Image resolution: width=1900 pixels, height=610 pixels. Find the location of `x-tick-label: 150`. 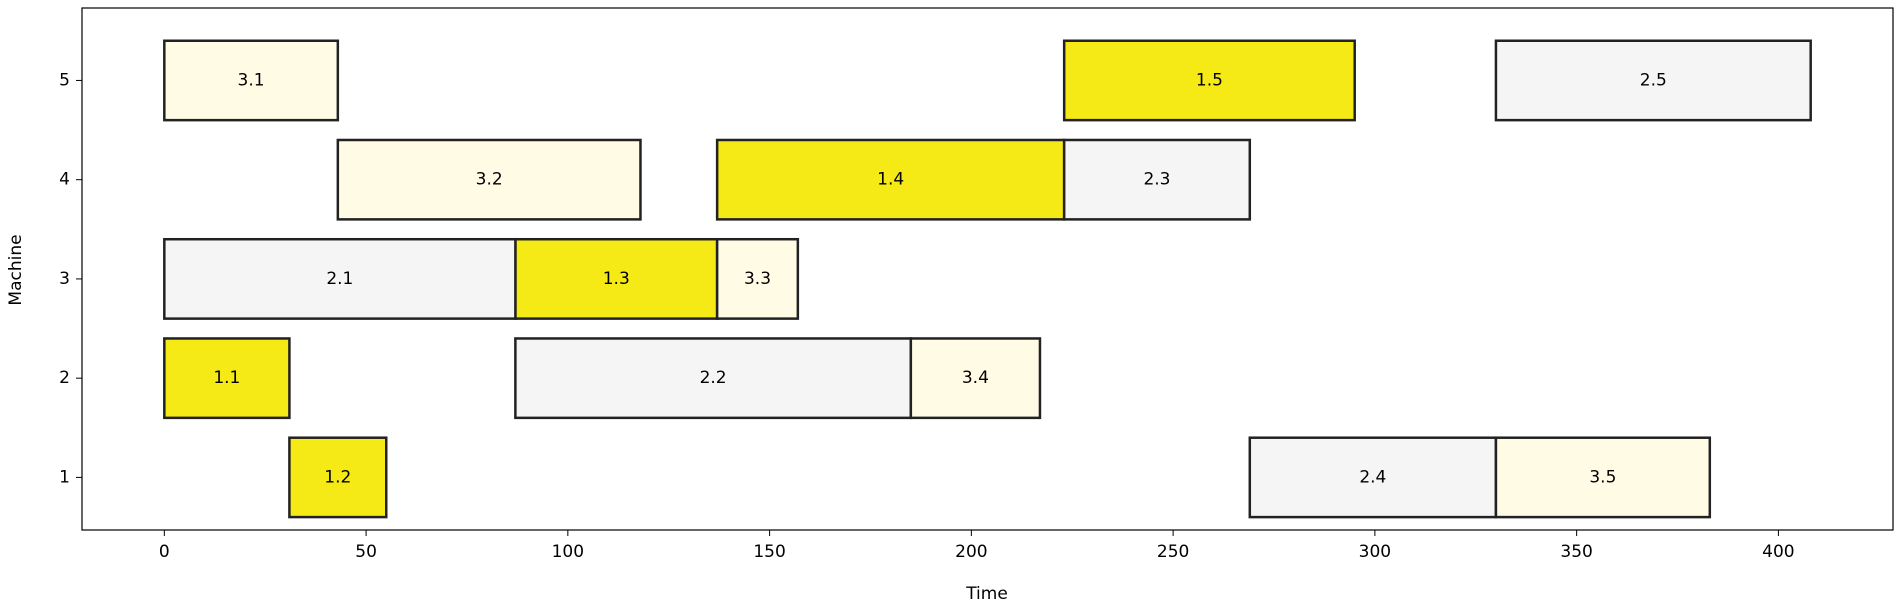

x-tick-label: 150 is located at coordinates (769, 552).